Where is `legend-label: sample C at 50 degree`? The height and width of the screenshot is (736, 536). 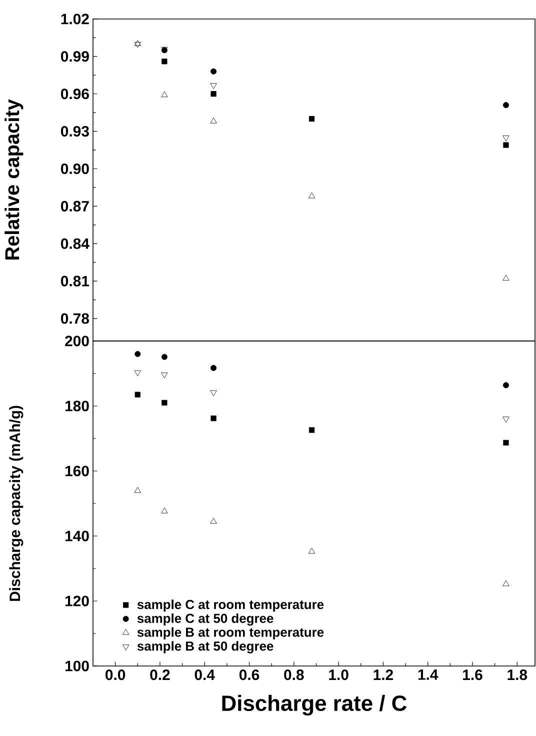 legend-label: sample C at 50 degree is located at coordinates (205, 619).